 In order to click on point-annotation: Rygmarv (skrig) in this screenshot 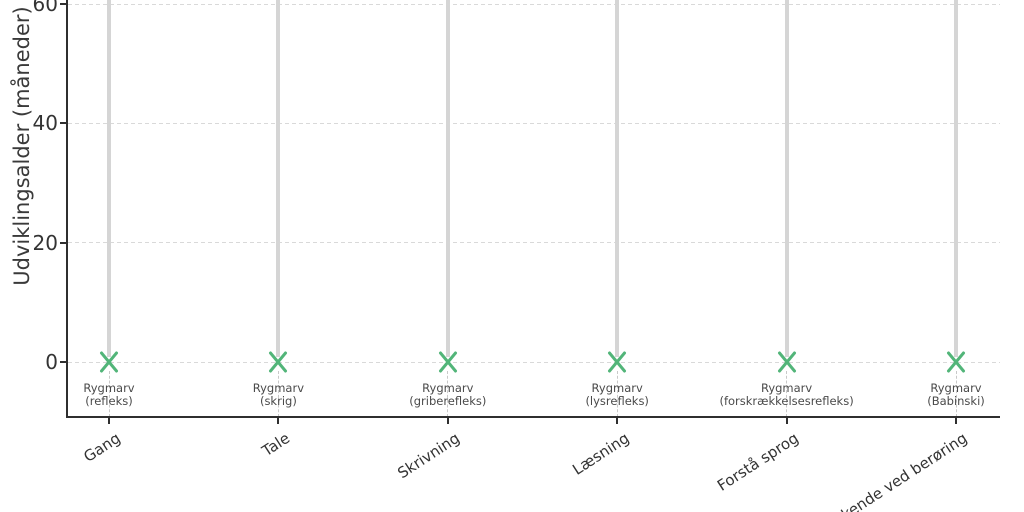, I will do `click(278, 395)`.